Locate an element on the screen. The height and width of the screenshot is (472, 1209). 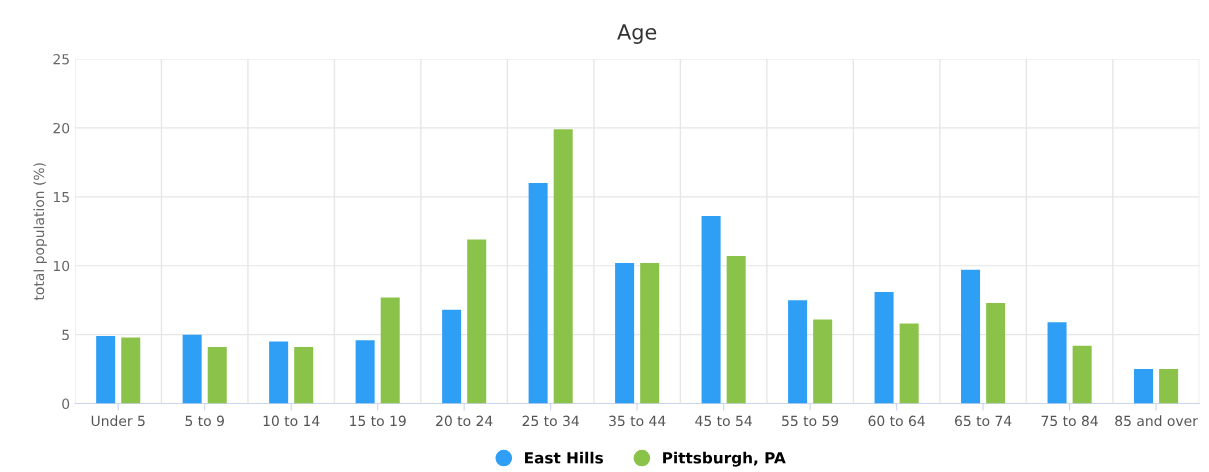
x-tick-label: 5 to 9 is located at coordinates (204, 421).